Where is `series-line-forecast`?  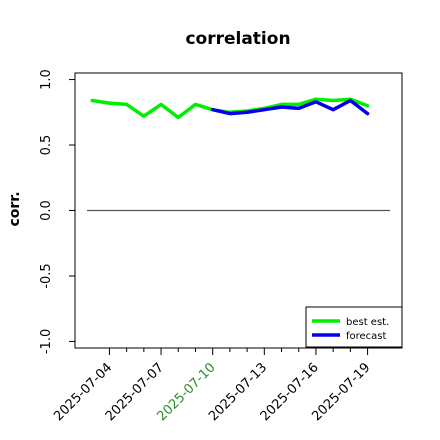 series-line-forecast is located at coordinates (290, 107).